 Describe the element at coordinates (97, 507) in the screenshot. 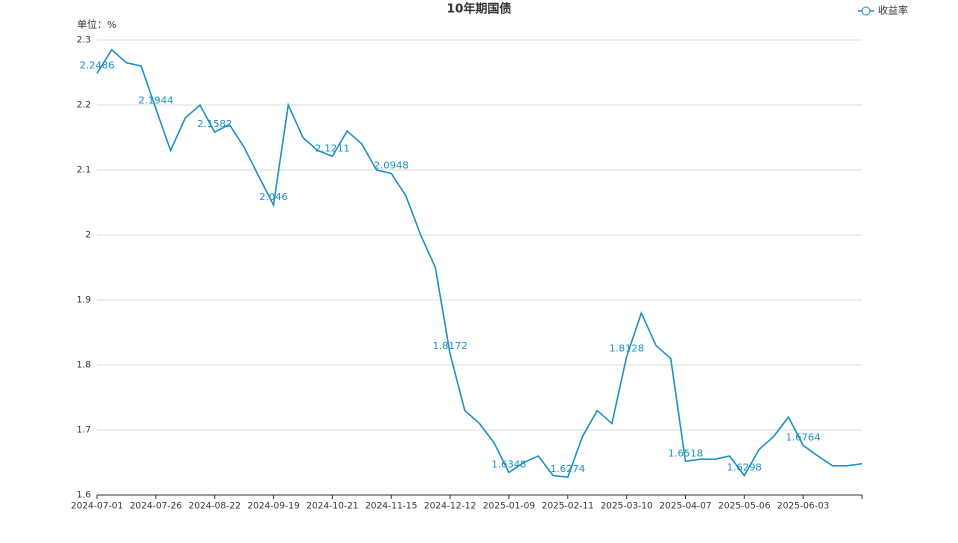

I see `x-tick-label: 2024-07-01` at that location.